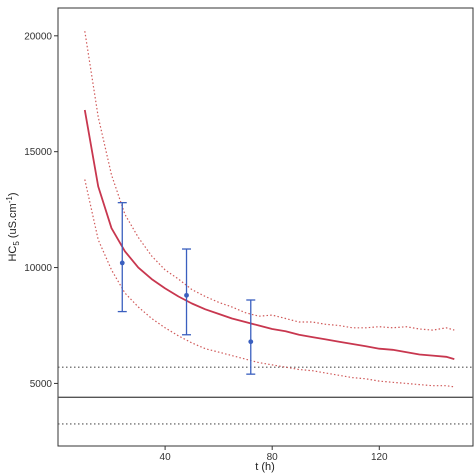  Describe the element at coordinates (273, 457) in the screenshot. I see `x-tick-label: 80` at that location.